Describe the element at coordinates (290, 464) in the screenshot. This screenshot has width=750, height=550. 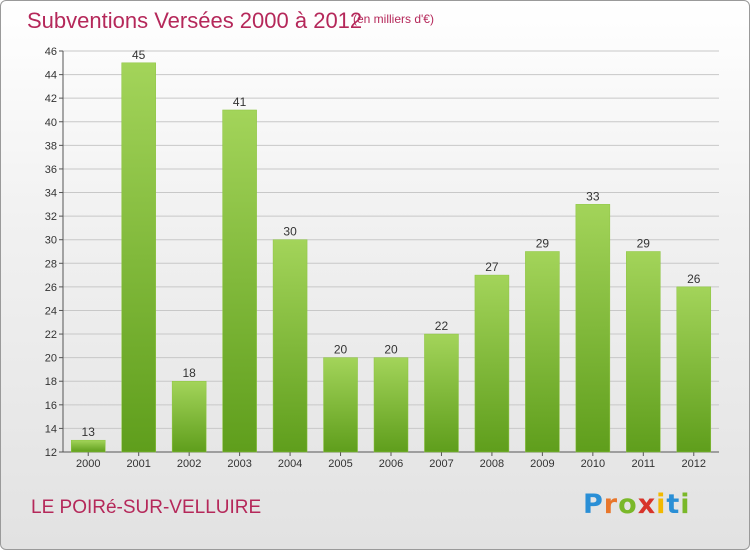
I see `x-tick-label-2004: 2004` at that location.